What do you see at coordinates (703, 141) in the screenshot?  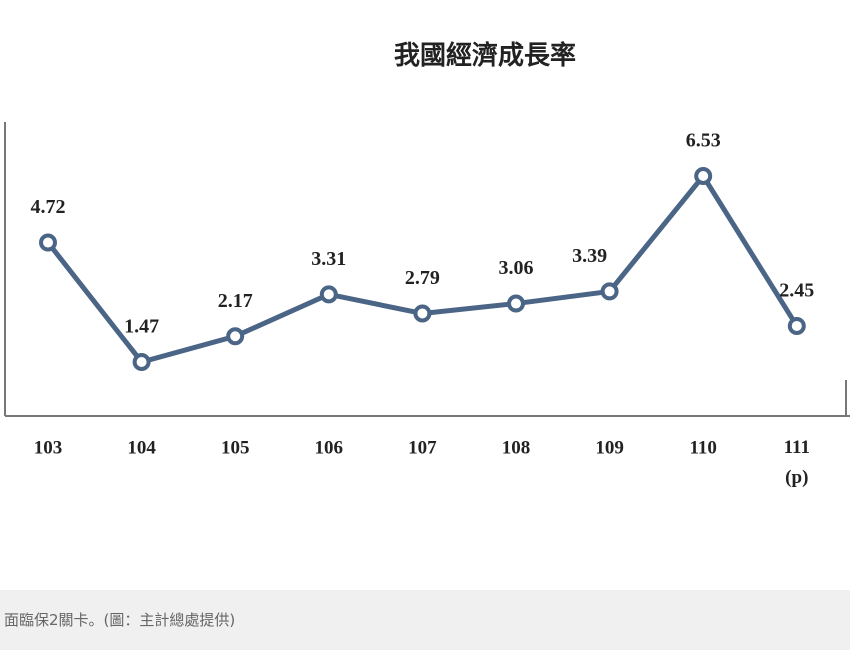 I see `data-label: 6.53` at bounding box center [703, 141].